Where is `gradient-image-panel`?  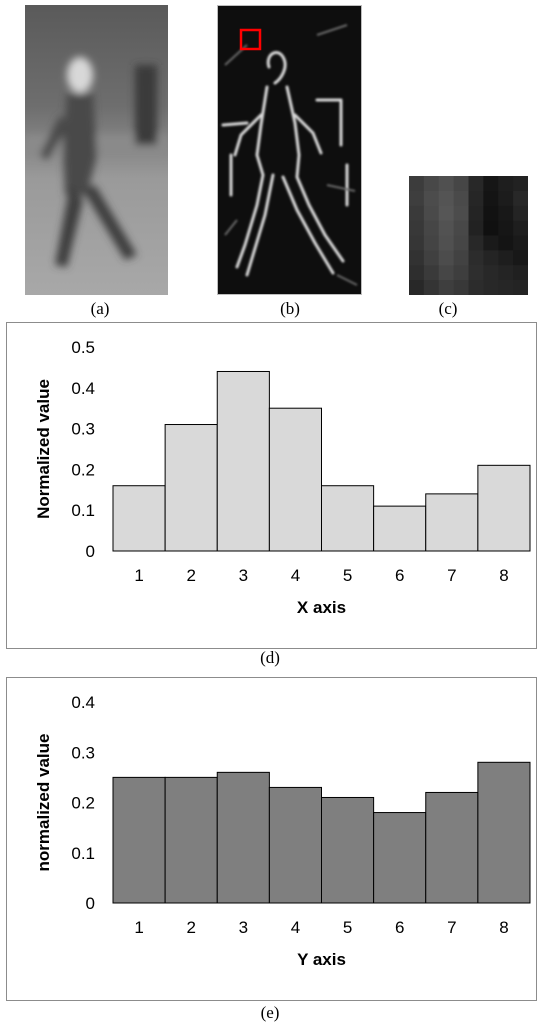 gradient-image-panel is located at coordinates (289, 150).